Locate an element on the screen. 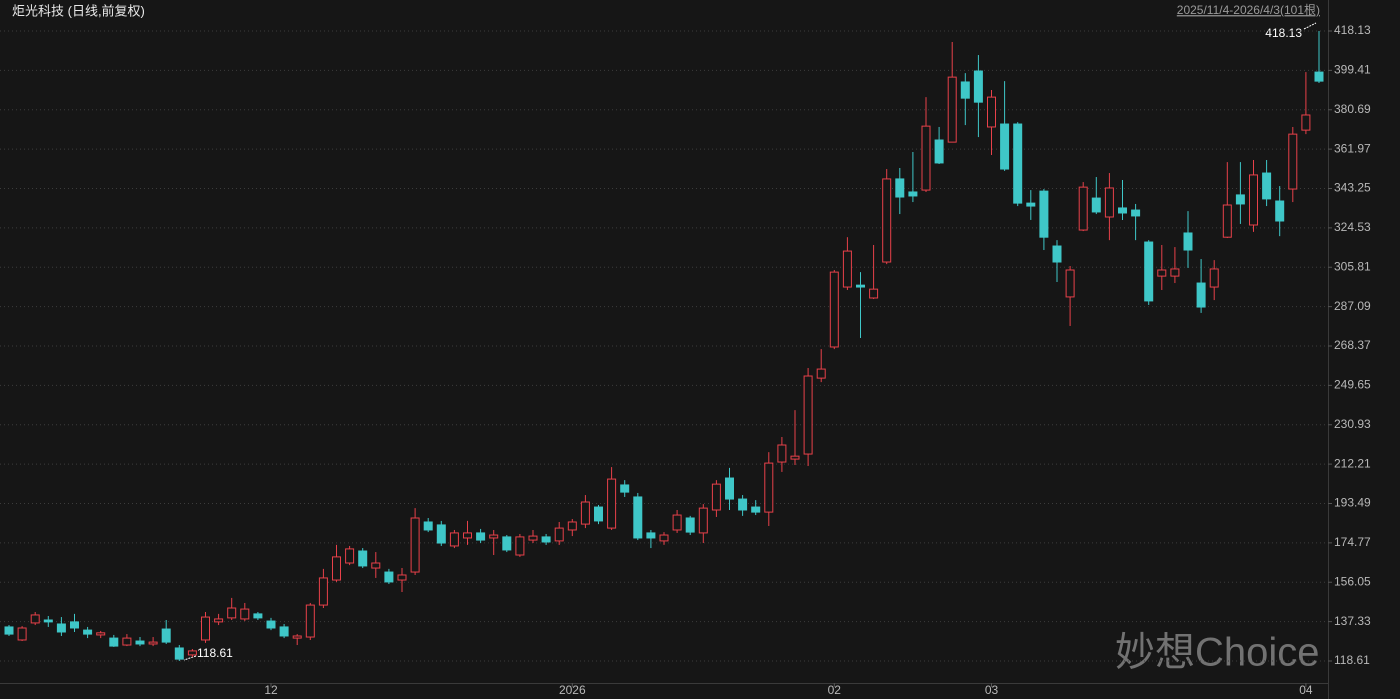 This screenshot has height=699, width=1400. y-tick-label: 249.65 is located at coordinates (1352, 385).